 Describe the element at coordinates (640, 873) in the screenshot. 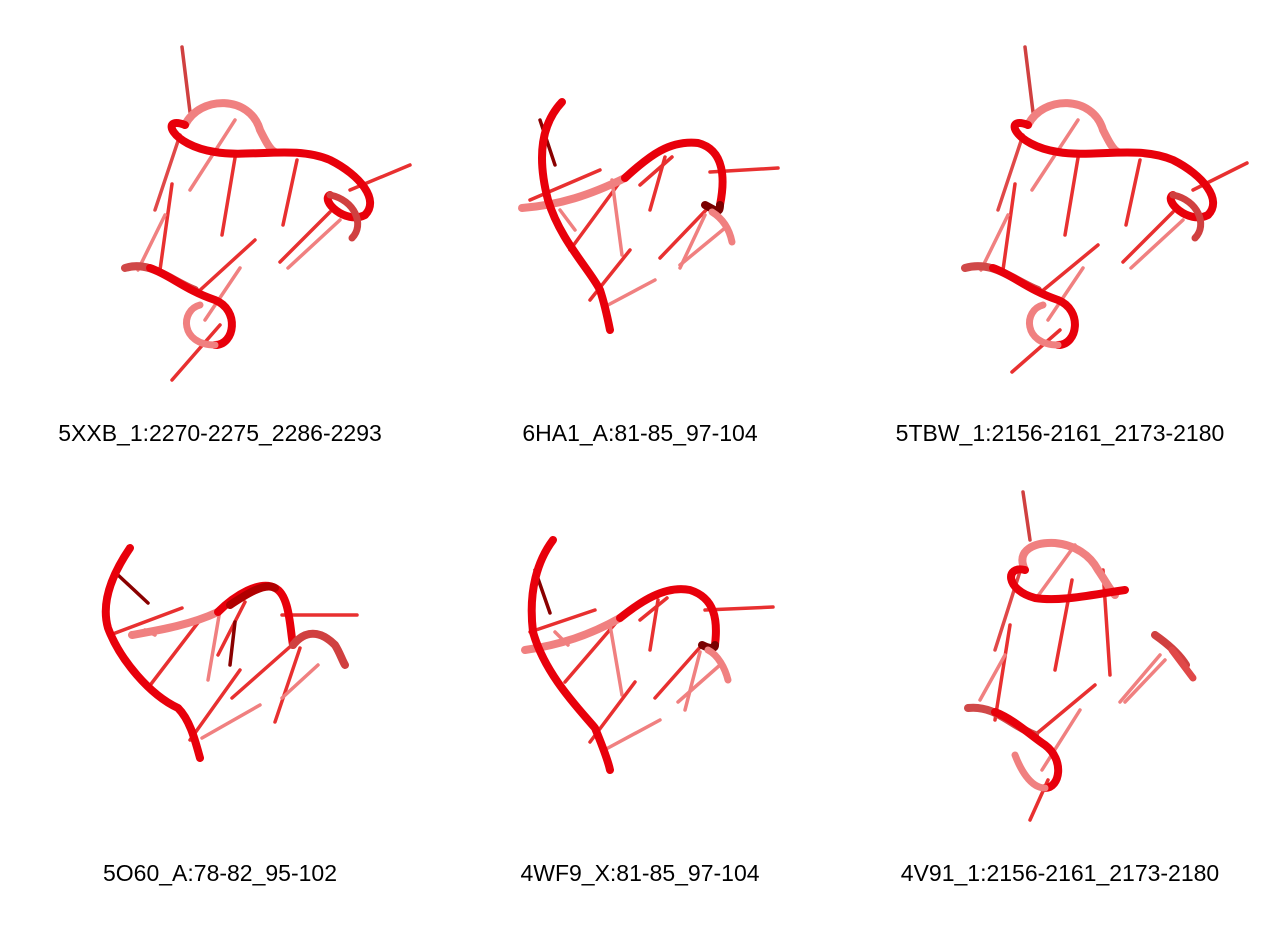

I see `structure-label: 4WF9_X:81-85_97-104` at that location.